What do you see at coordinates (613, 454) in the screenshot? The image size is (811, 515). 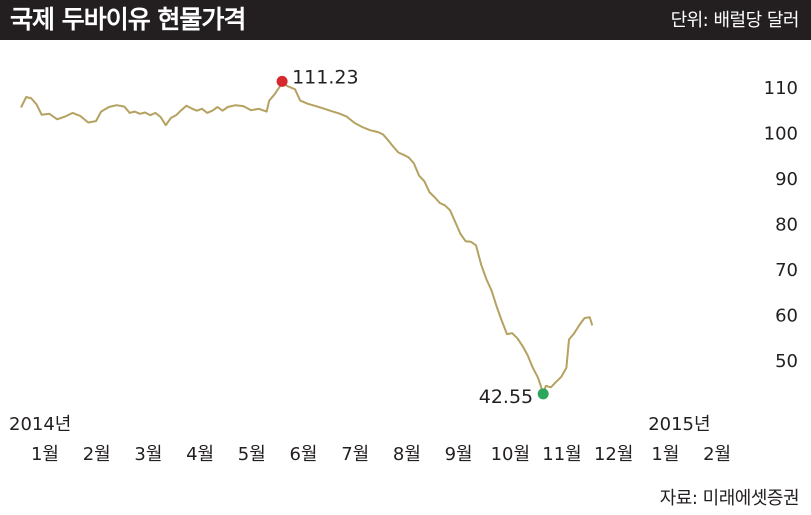 I see `x-tick-label: 12월` at bounding box center [613, 454].